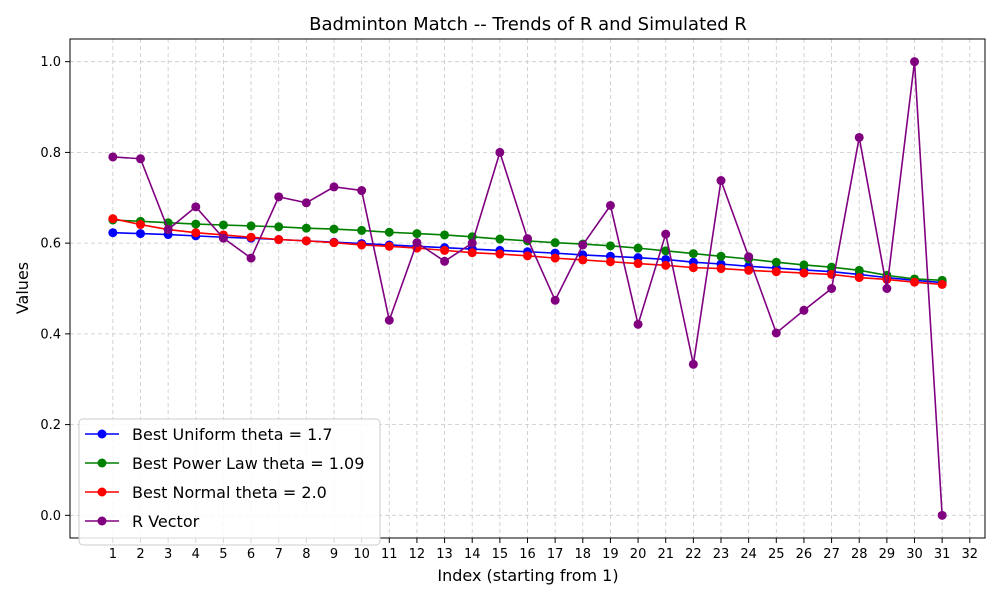  What do you see at coordinates (223, 554) in the screenshot?
I see `x-tick-label: 5` at bounding box center [223, 554].